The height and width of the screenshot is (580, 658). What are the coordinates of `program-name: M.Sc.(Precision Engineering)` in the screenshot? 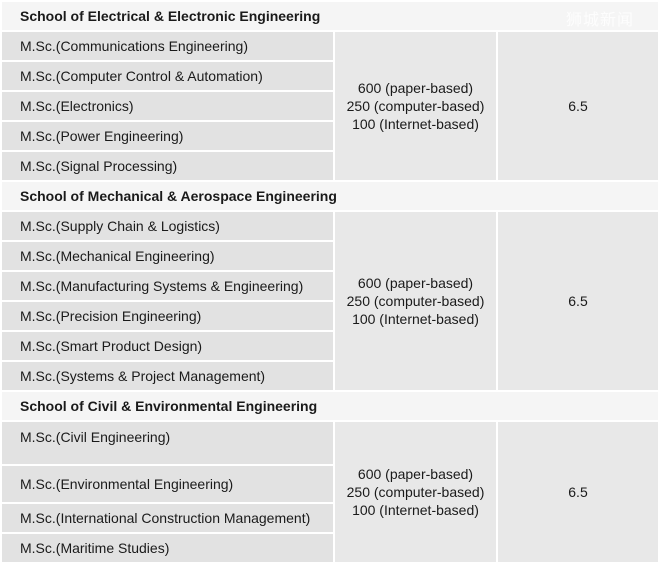 It's located at (167, 316).